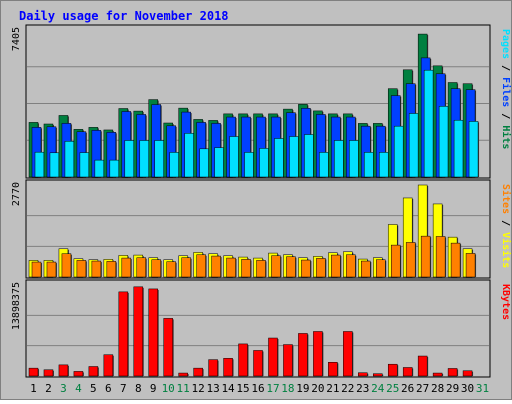 This screenshot has height=404, width=512. What do you see at coordinates (16, 306) in the screenshot?
I see `panel-max-label: 13898375` at bounding box center [16, 306].